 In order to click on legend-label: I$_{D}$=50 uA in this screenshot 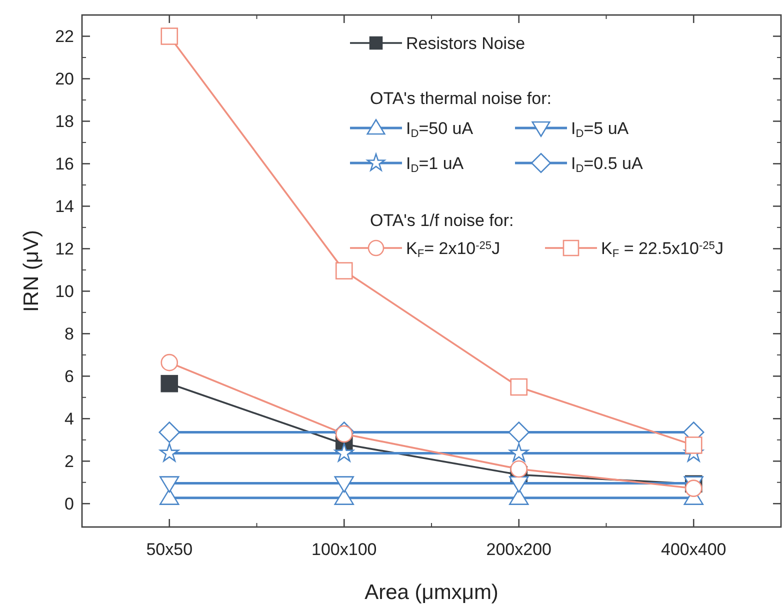, I will do `click(440, 129)`.